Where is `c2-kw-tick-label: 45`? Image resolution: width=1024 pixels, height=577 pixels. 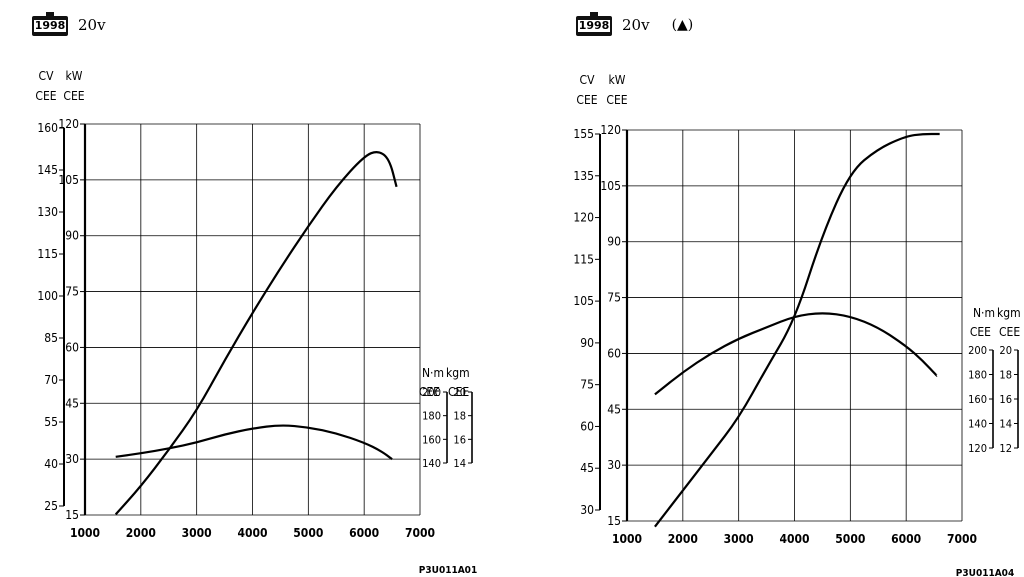
c2-kw-tick-label: 45 is located at coordinates (614, 409).